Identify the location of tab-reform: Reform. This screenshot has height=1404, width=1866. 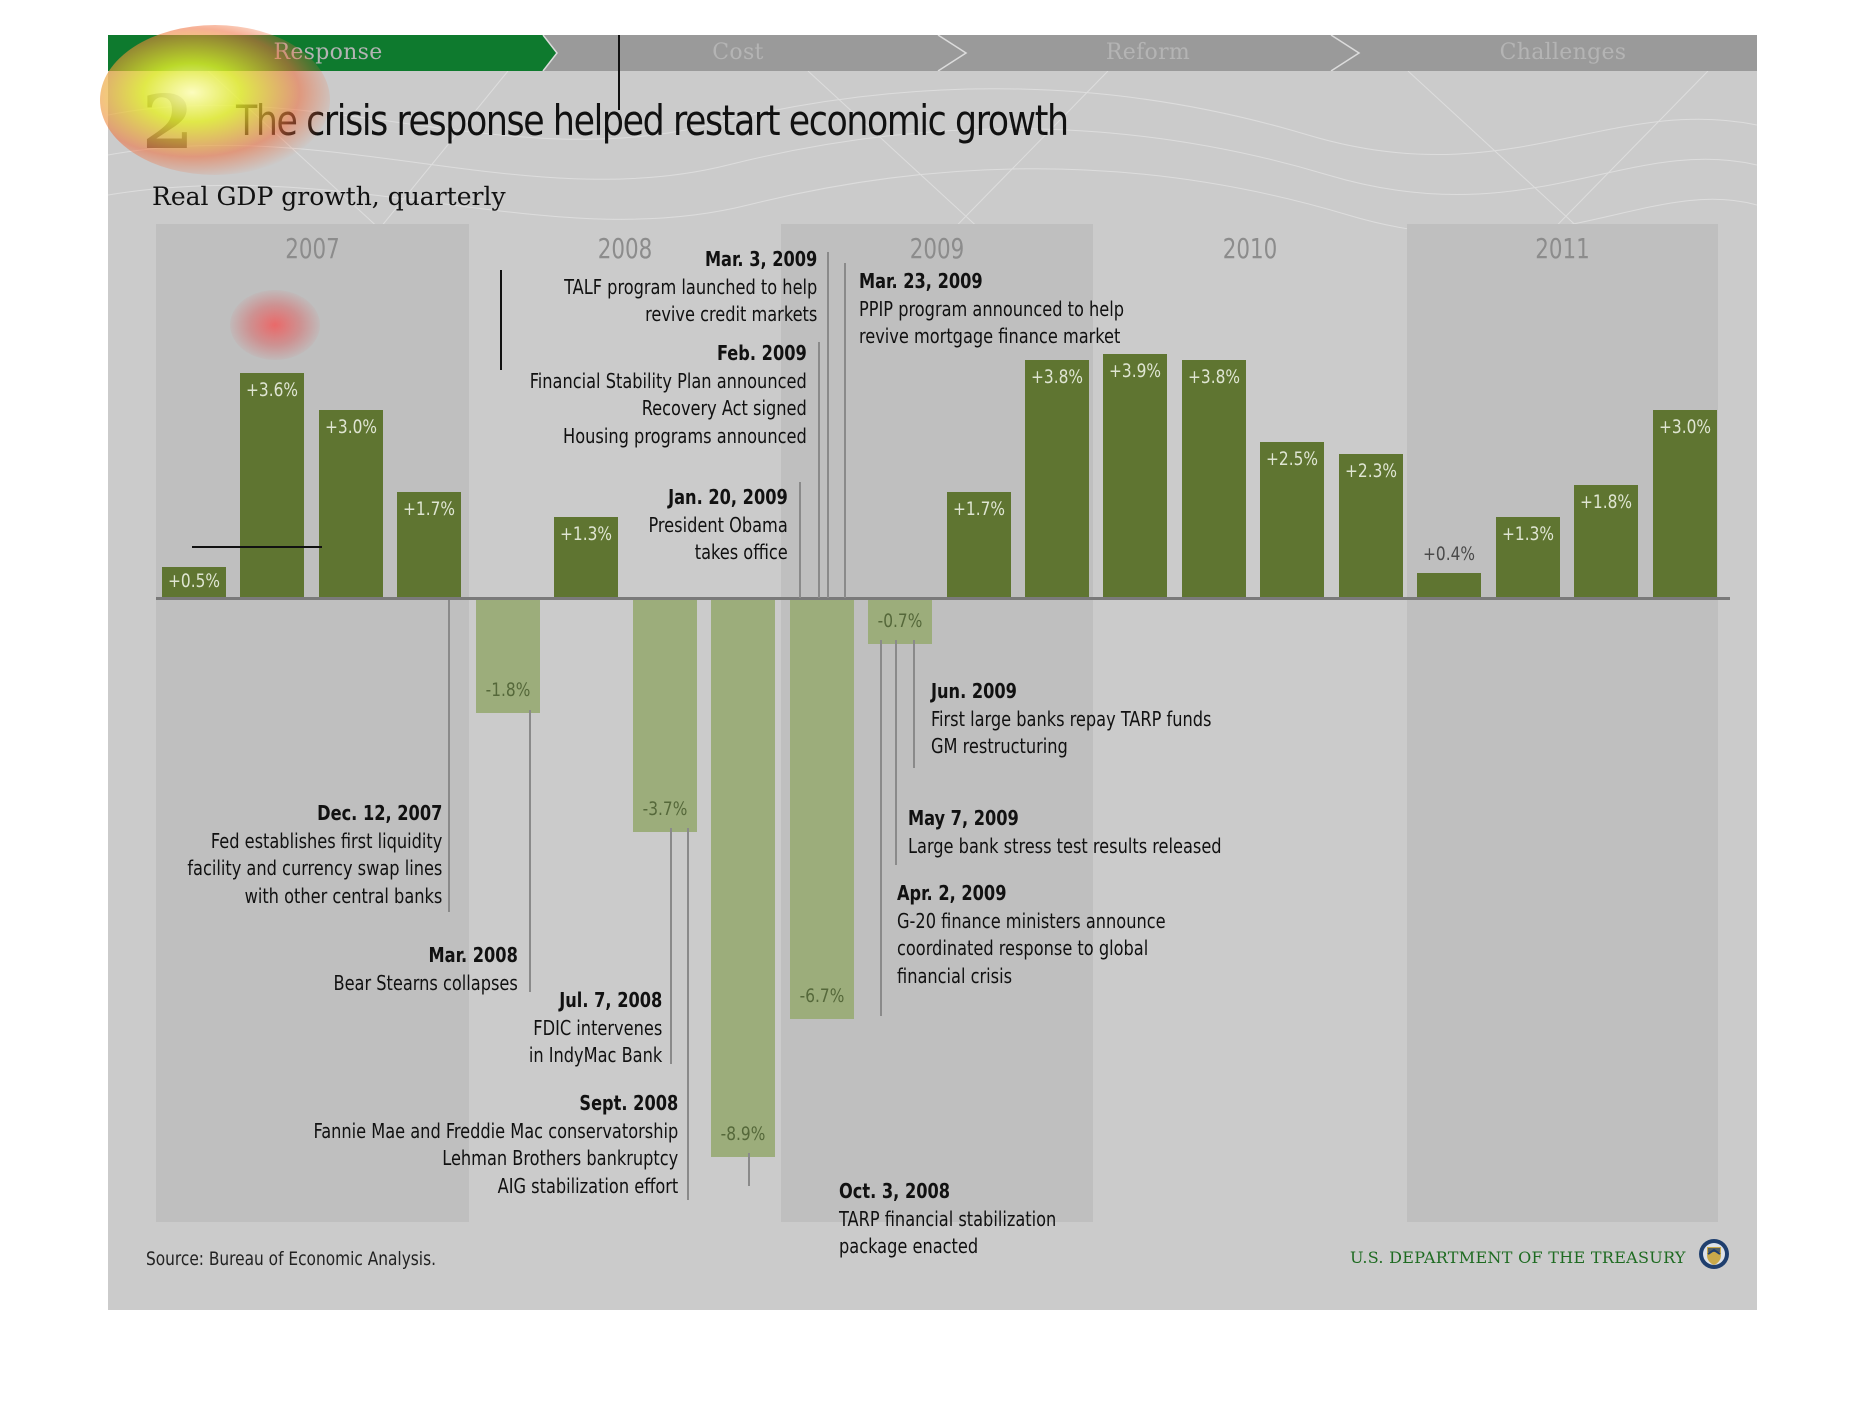
(1148, 52).